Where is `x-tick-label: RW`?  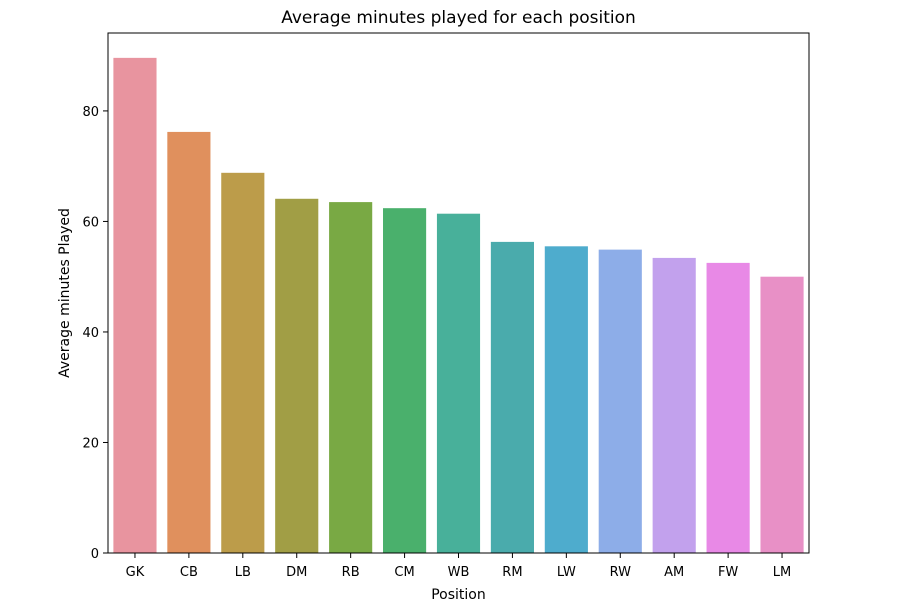 x-tick-label: RW is located at coordinates (621, 572).